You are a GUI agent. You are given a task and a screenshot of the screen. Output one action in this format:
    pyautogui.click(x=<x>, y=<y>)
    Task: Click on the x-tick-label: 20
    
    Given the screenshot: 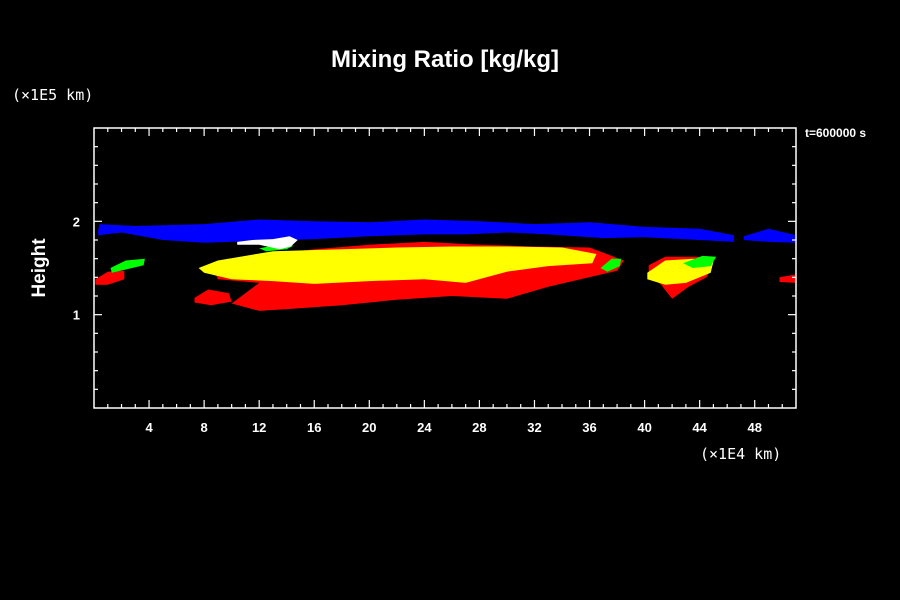 What is the action you would take?
    pyautogui.click(x=369, y=427)
    